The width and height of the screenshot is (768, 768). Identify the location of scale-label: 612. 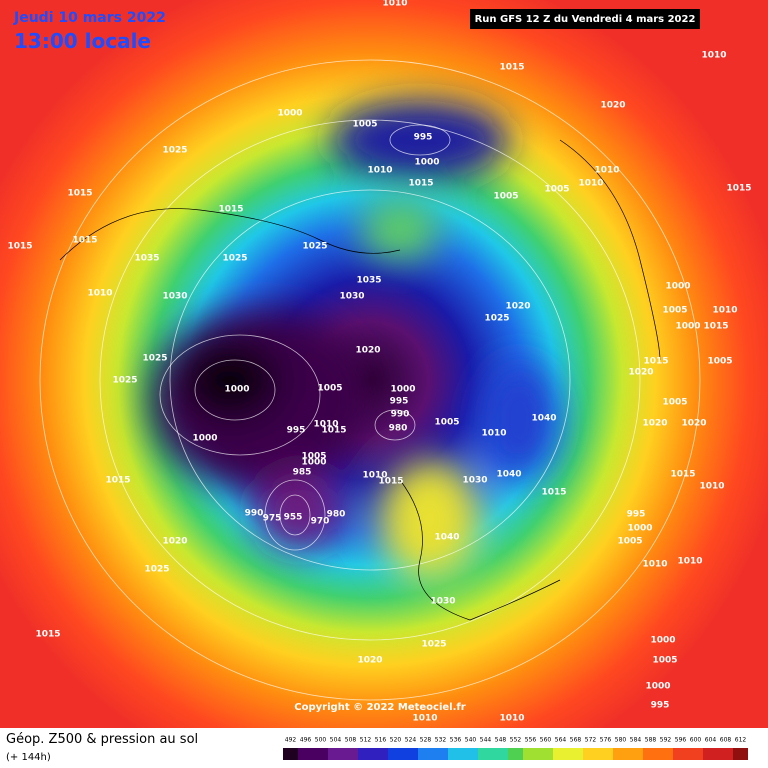
(741, 740).